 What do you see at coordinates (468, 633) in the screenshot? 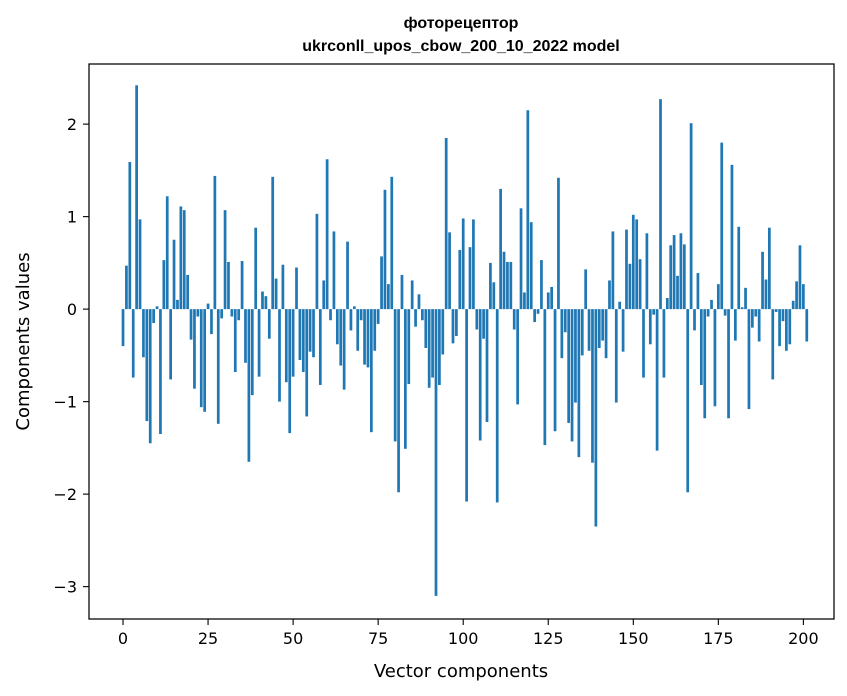
I see `x-axis: 0 25 50 75 100 125 150 175 200` at bounding box center [468, 633].